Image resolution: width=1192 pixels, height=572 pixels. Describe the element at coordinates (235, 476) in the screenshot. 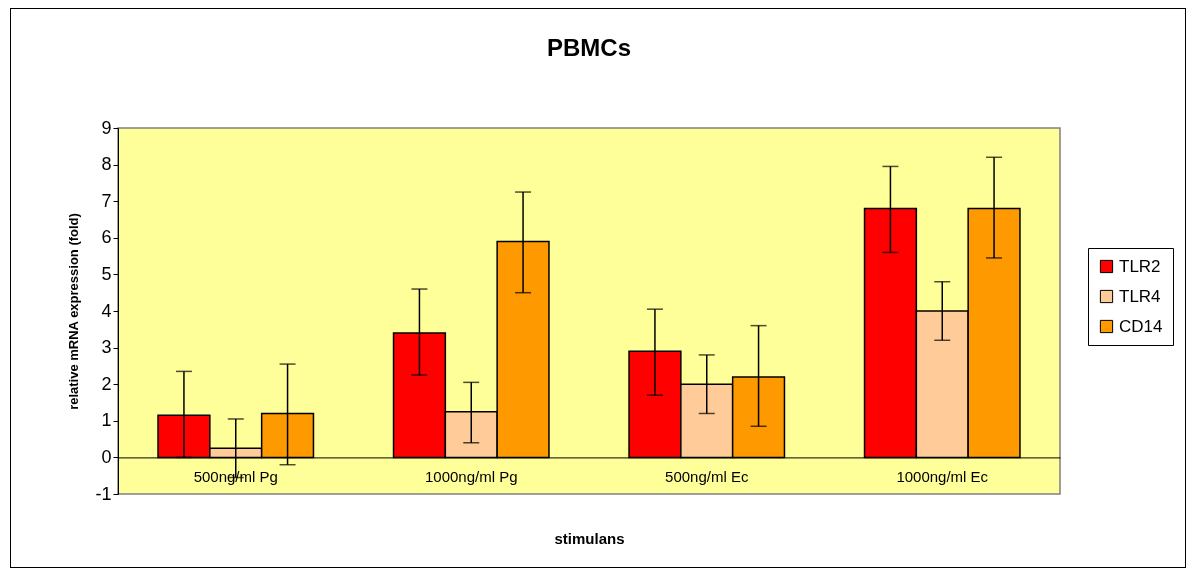

I see `x-tick-label: 500ng/ml Pg` at that location.